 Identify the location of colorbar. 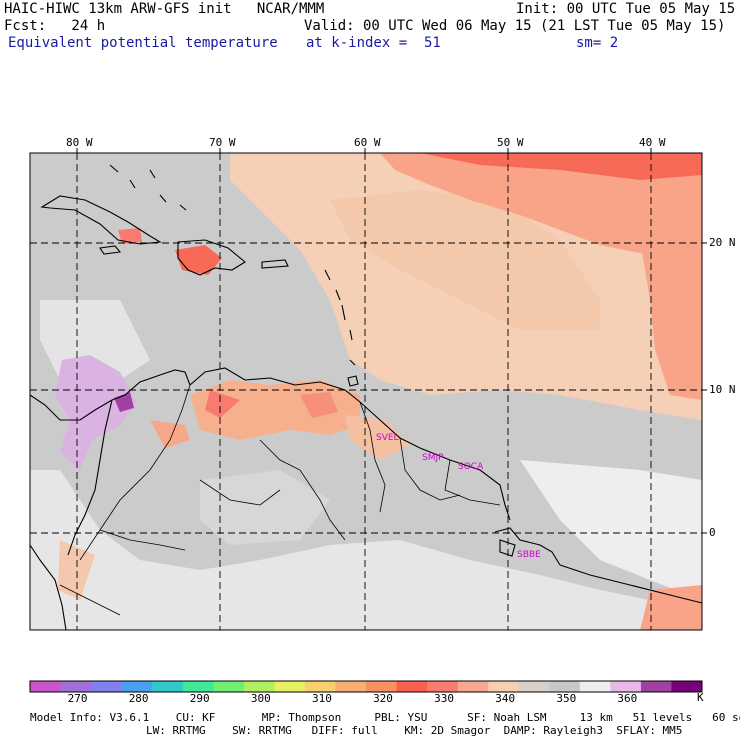
(366, 686).